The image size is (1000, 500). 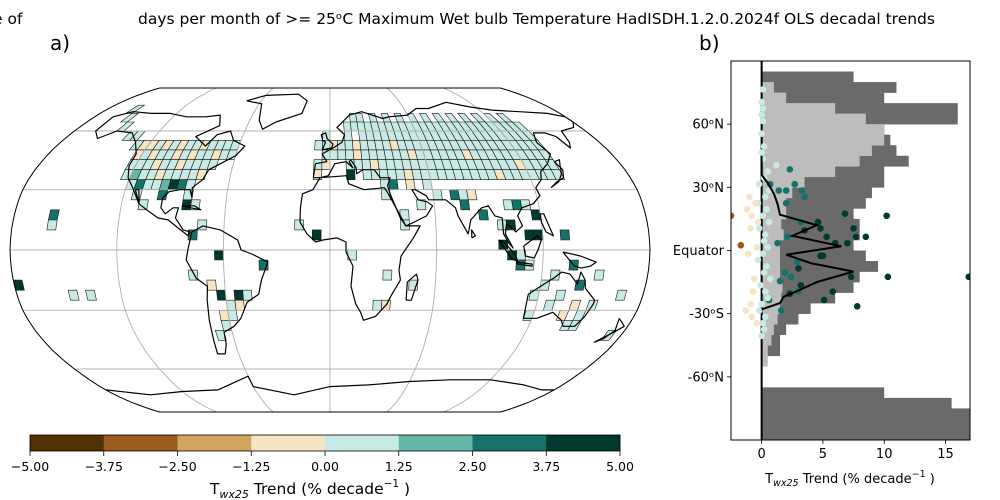 What do you see at coordinates (234, 494) in the screenshot?
I see `colorbar-label-sub: wx25` at bounding box center [234, 494].